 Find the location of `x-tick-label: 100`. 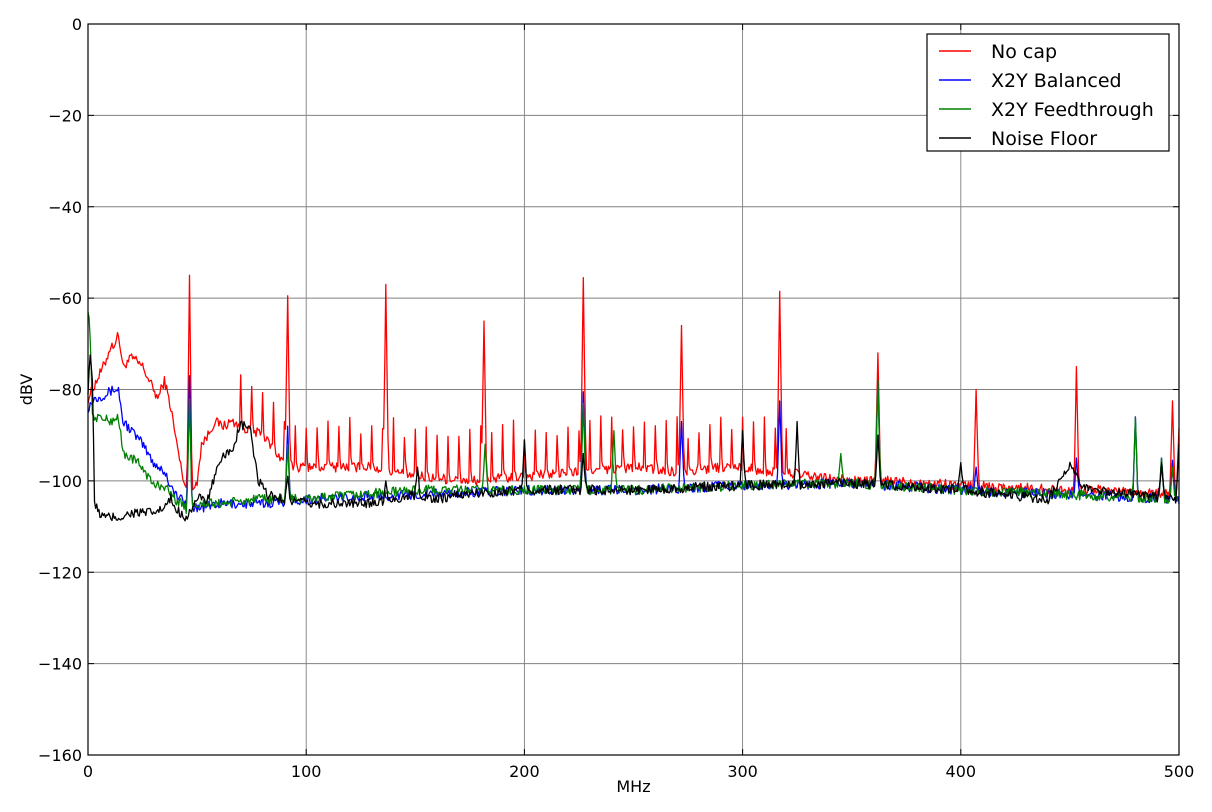

x-tick-label: 100 is located at coordinates (306, 771).